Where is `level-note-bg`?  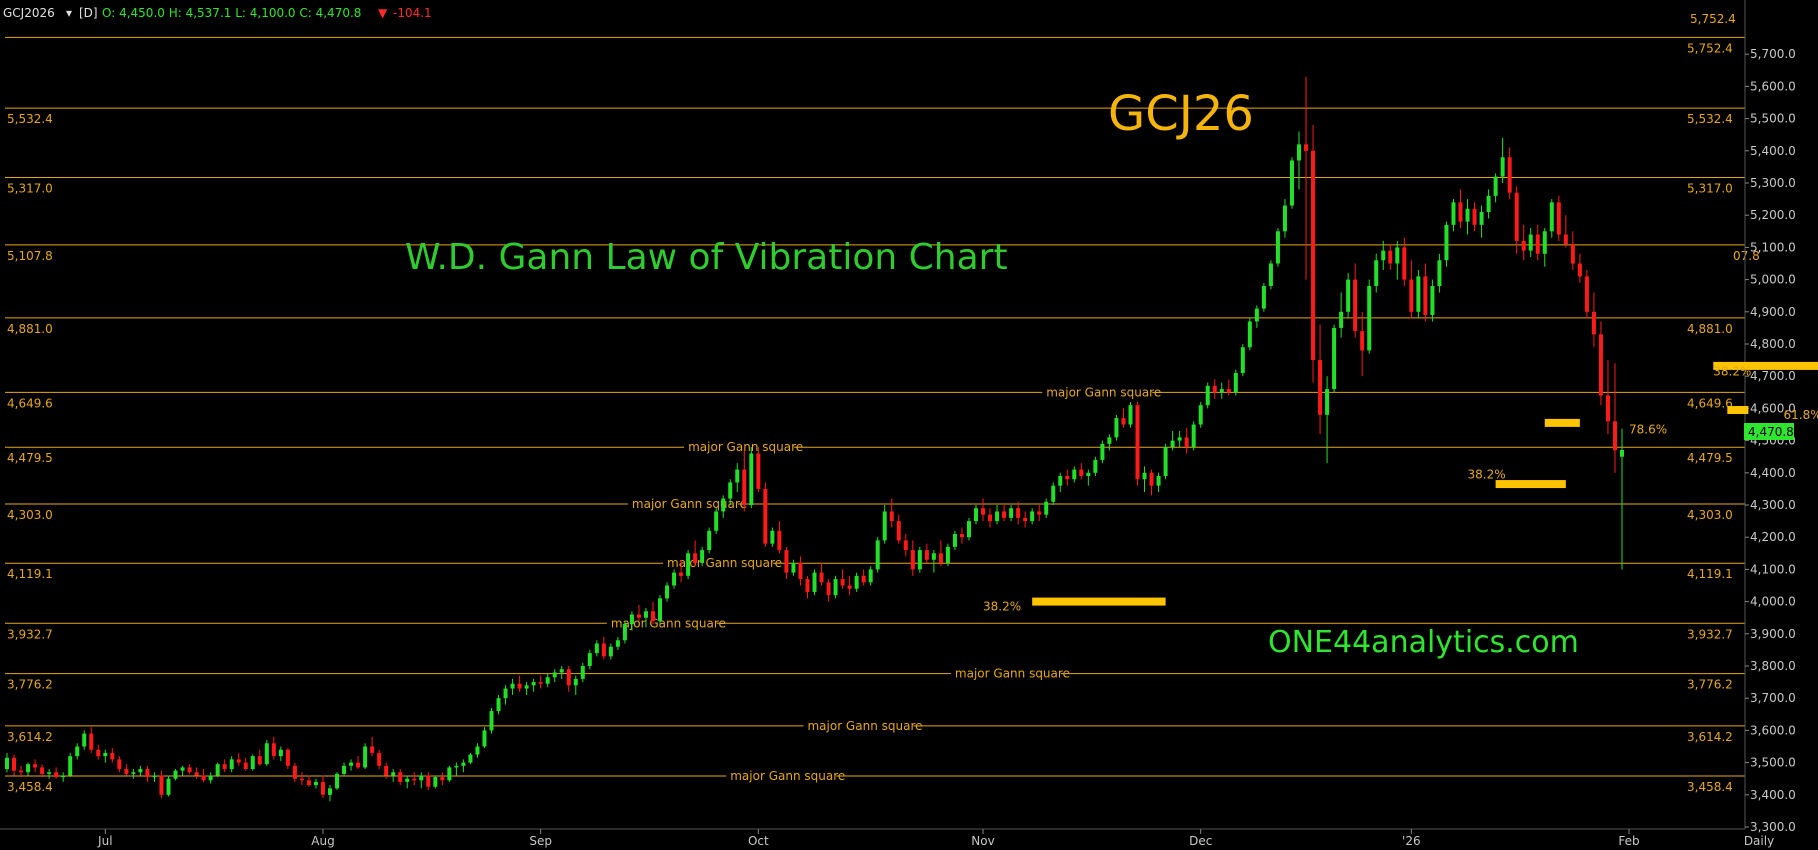 level-note-bg is located at coordinates (682, 503).